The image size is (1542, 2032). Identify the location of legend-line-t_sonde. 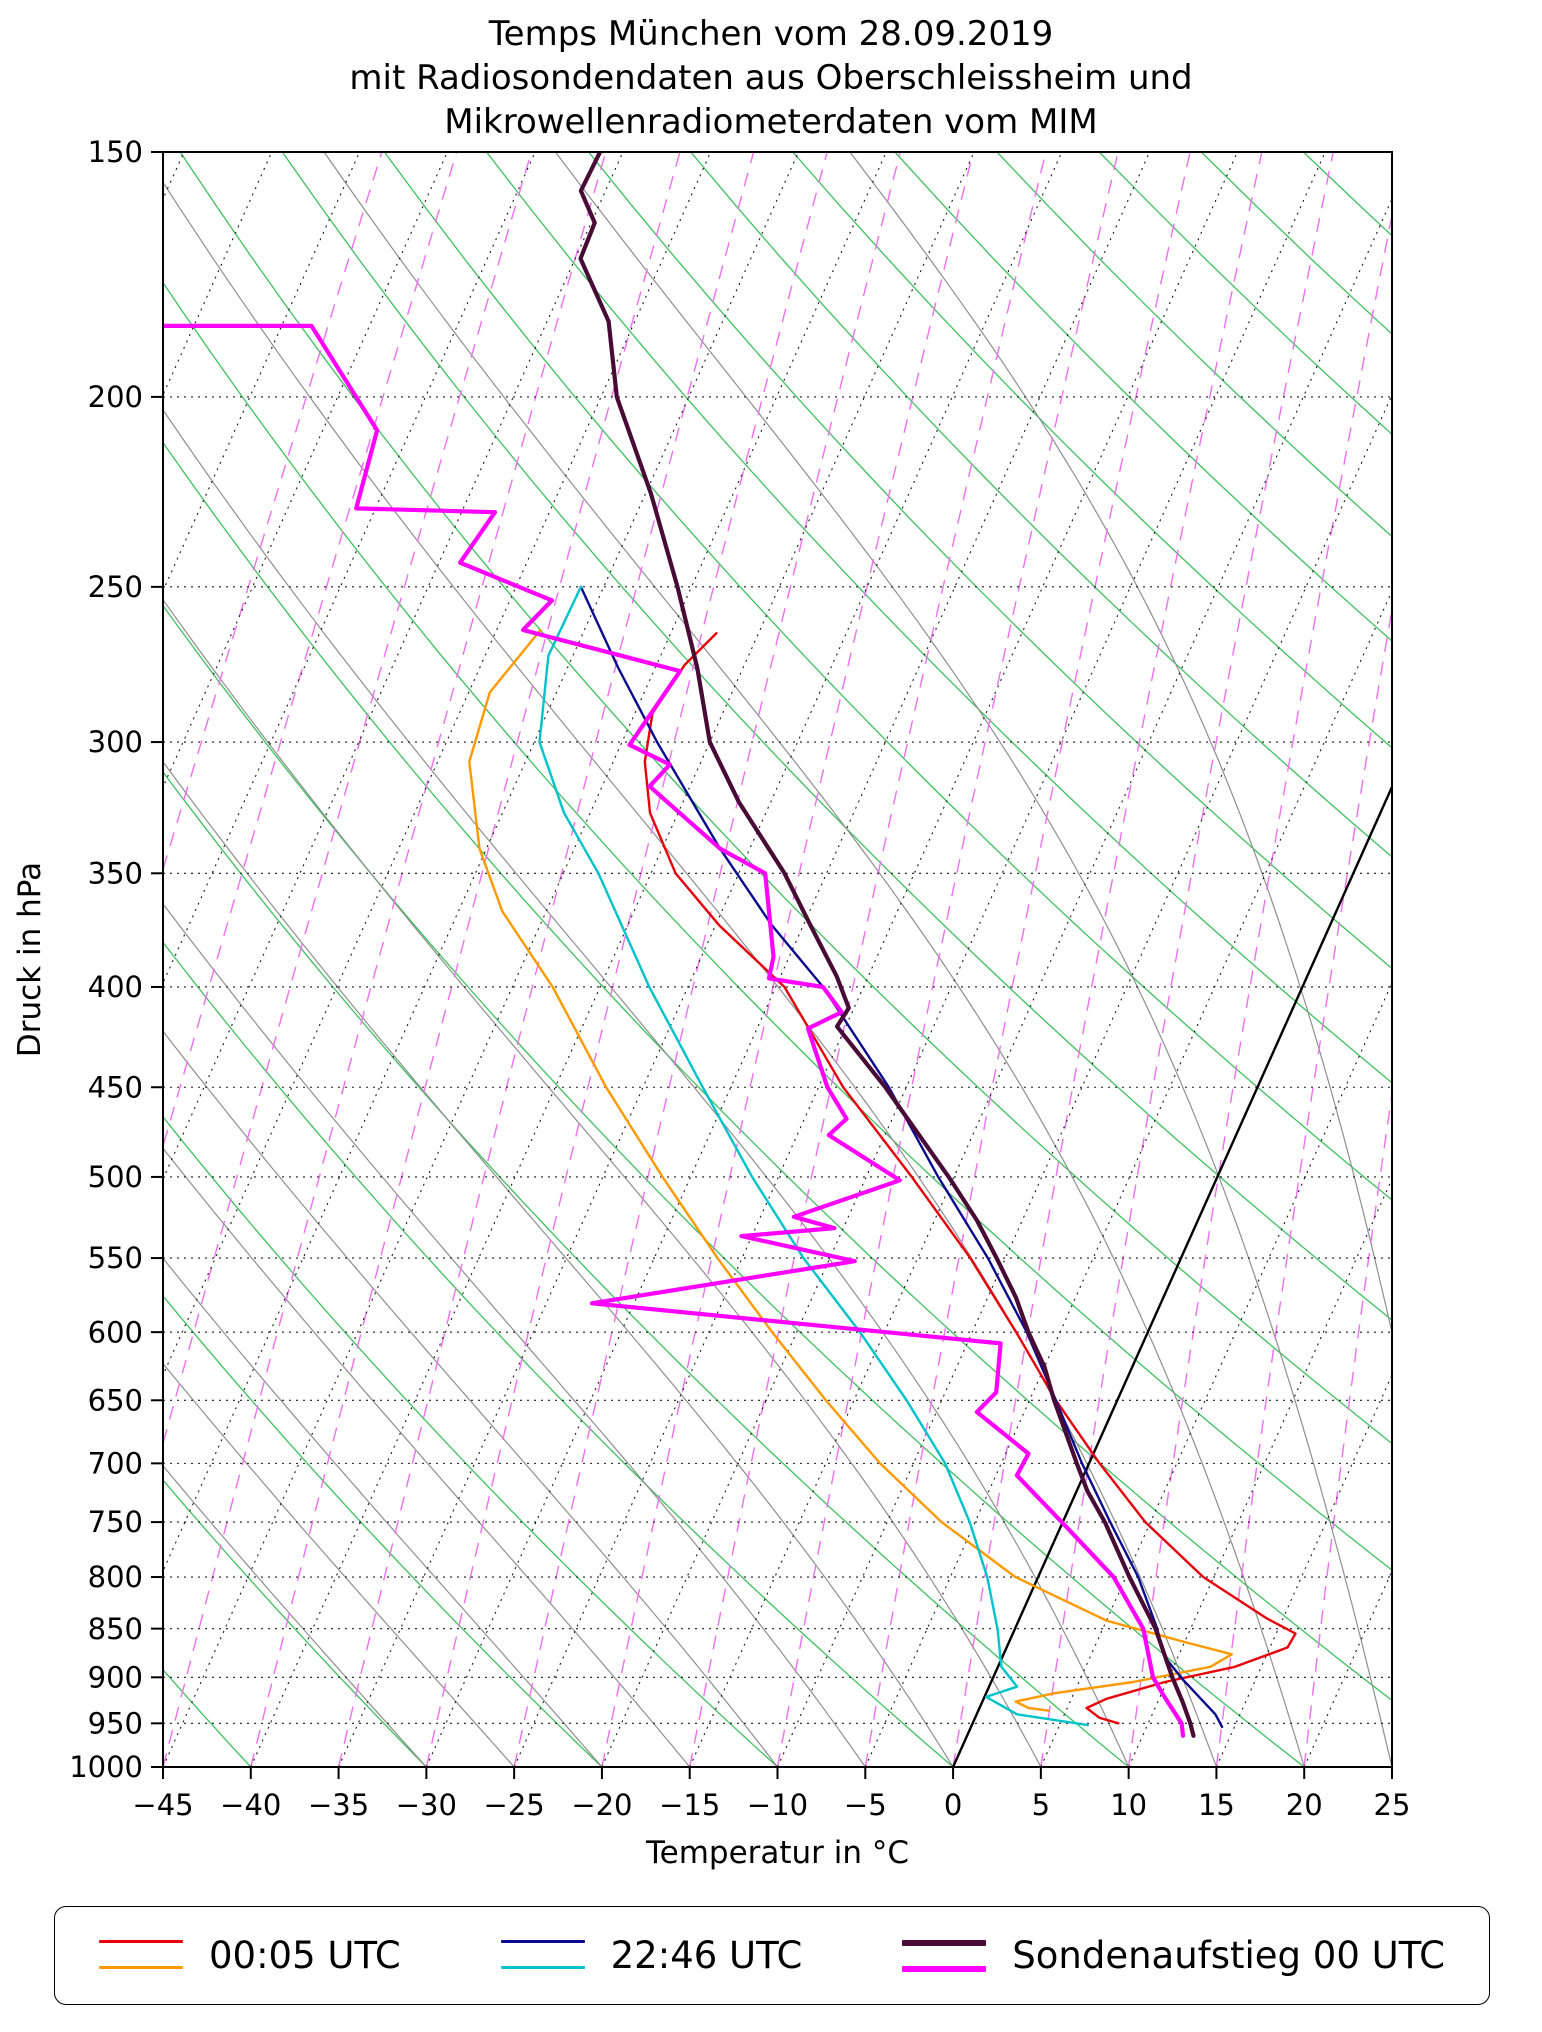
(944, 1942).